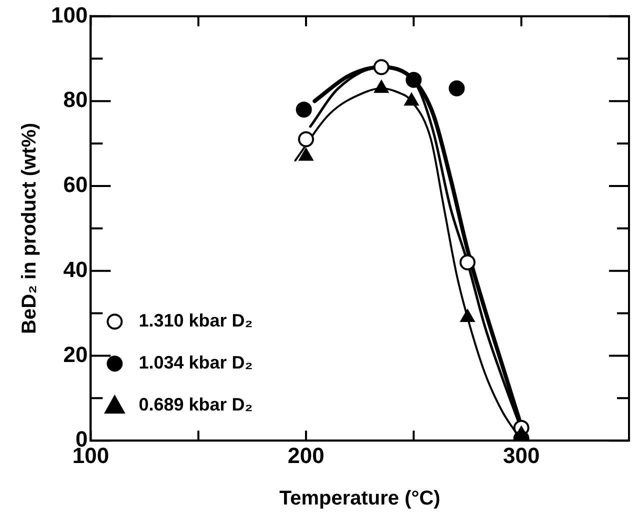 The image size is (638, 521). I want to click on y-tick-label: 40, so click(75, 269).